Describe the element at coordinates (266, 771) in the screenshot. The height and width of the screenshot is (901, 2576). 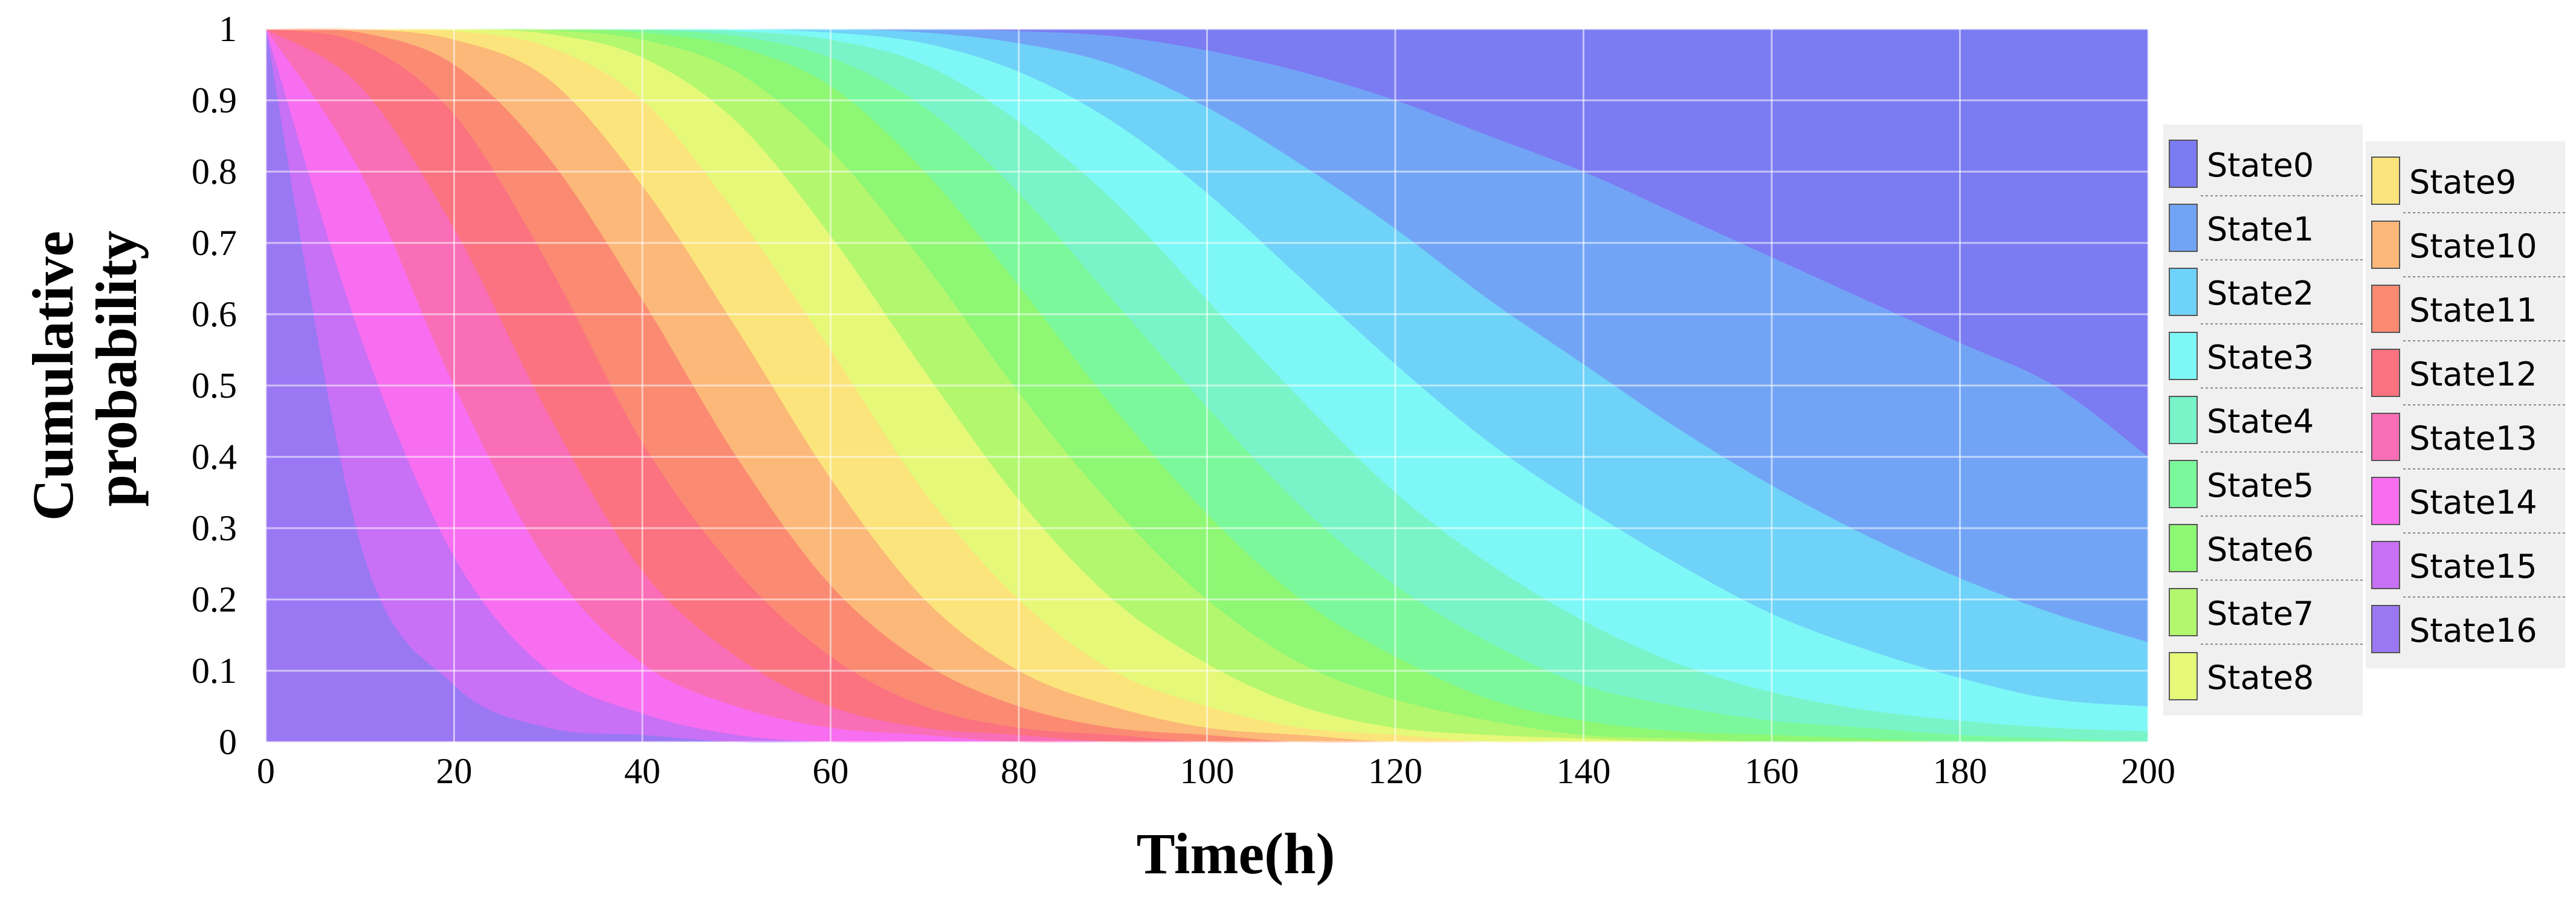
I see `x-tick-label: 0` at that location.